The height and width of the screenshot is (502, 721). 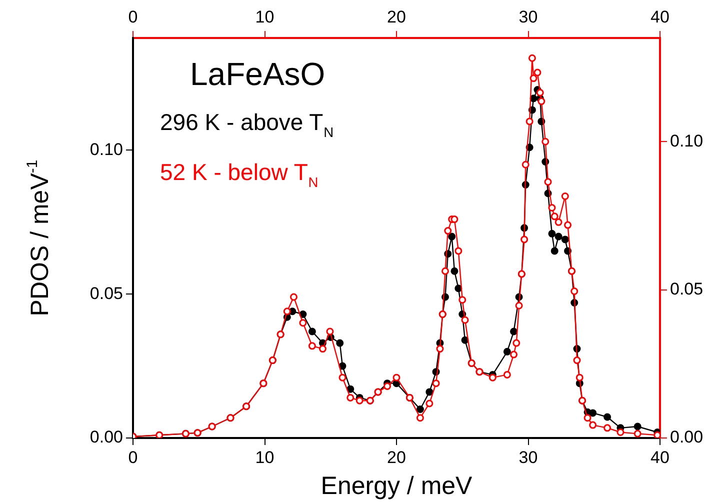 I want to click on x-tick-label: 0, so click(x=133, y=457).